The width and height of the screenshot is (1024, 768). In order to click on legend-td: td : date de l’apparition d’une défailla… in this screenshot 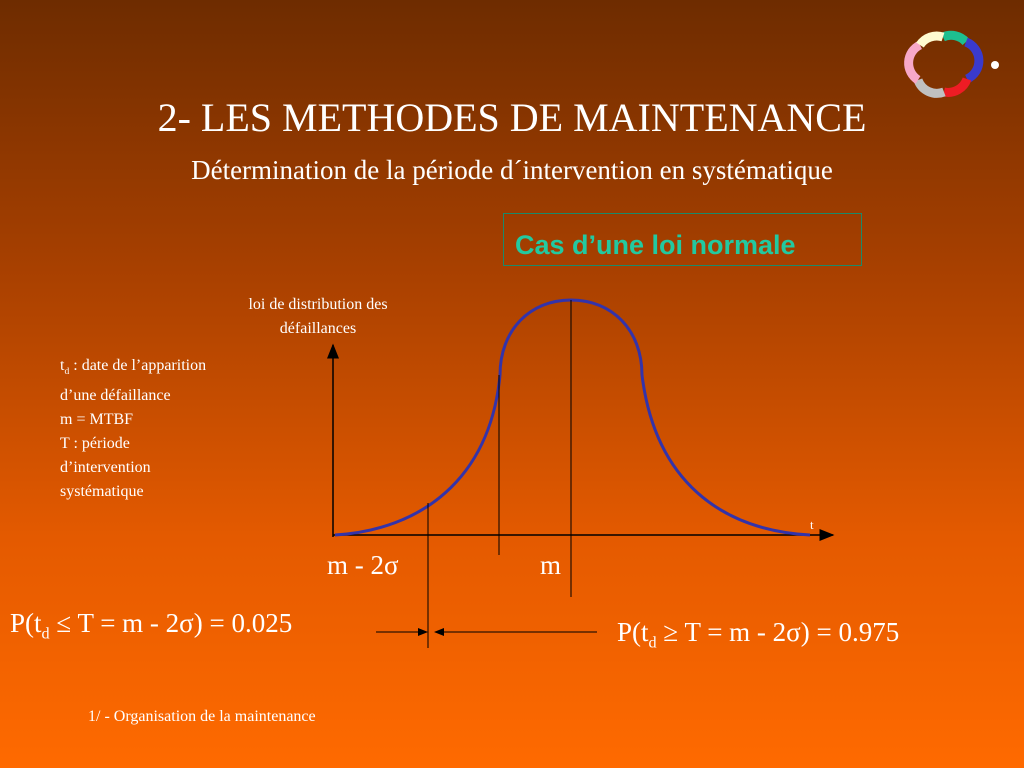, I will do `click(137, 381)`.